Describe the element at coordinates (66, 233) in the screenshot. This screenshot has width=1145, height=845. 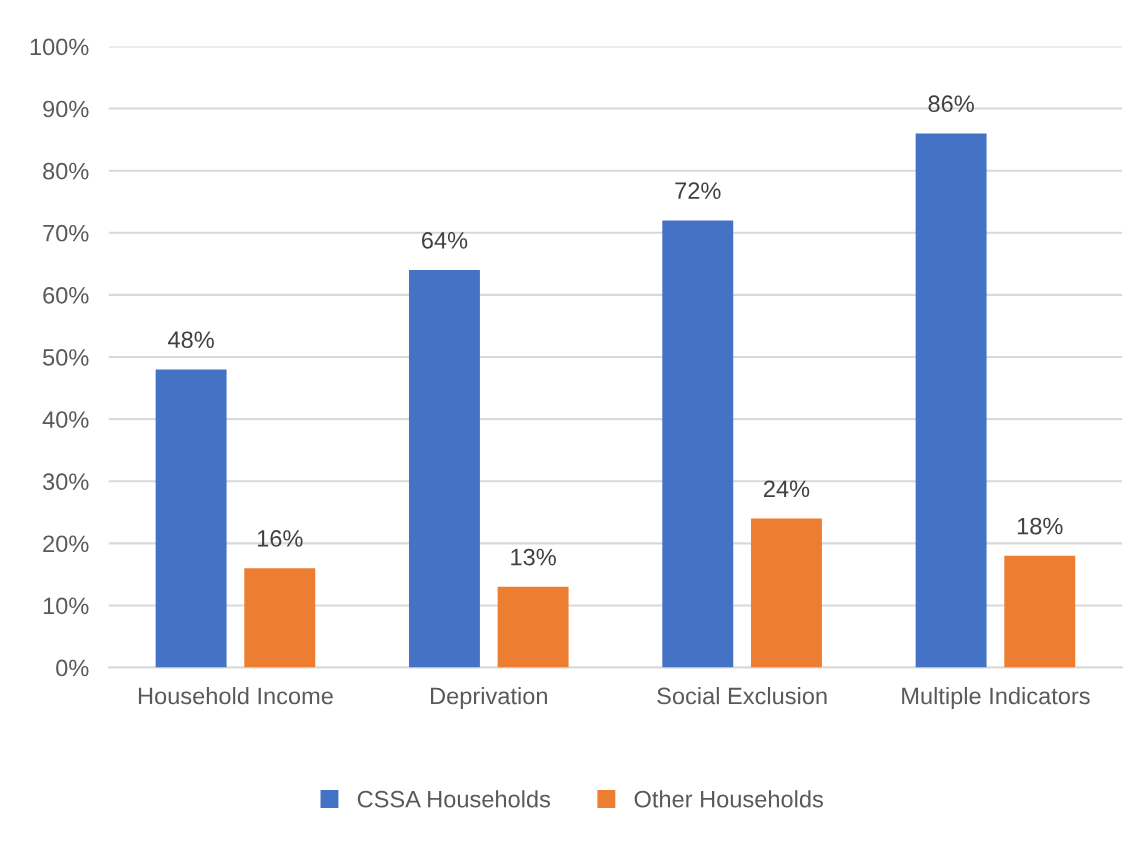
I see `y-tick-label: 70%` at that location.